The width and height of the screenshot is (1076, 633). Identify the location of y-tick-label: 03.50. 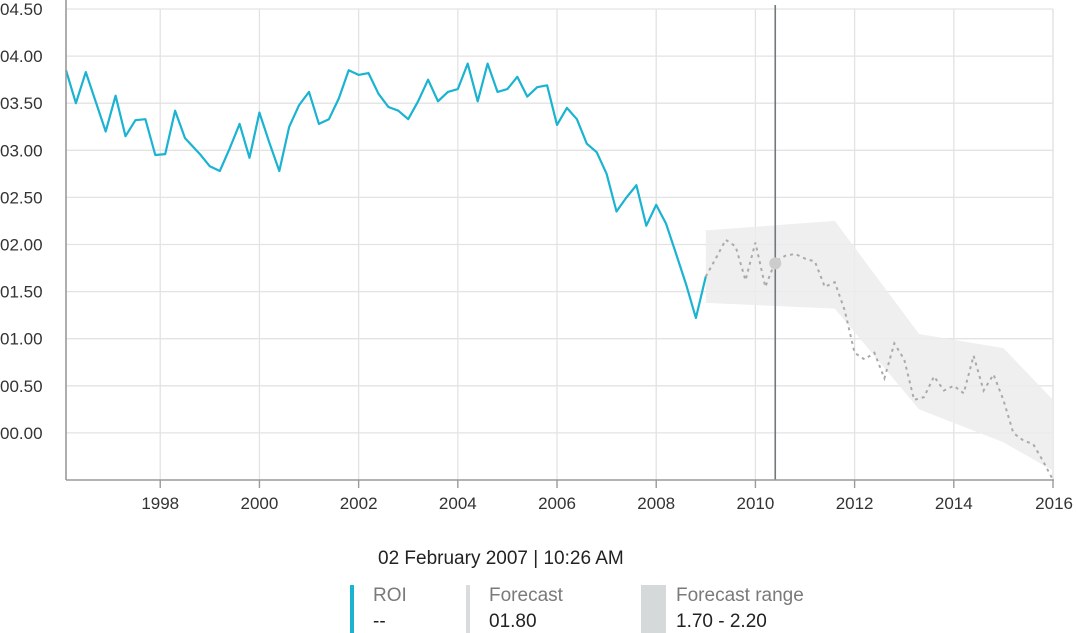
(21, 103).